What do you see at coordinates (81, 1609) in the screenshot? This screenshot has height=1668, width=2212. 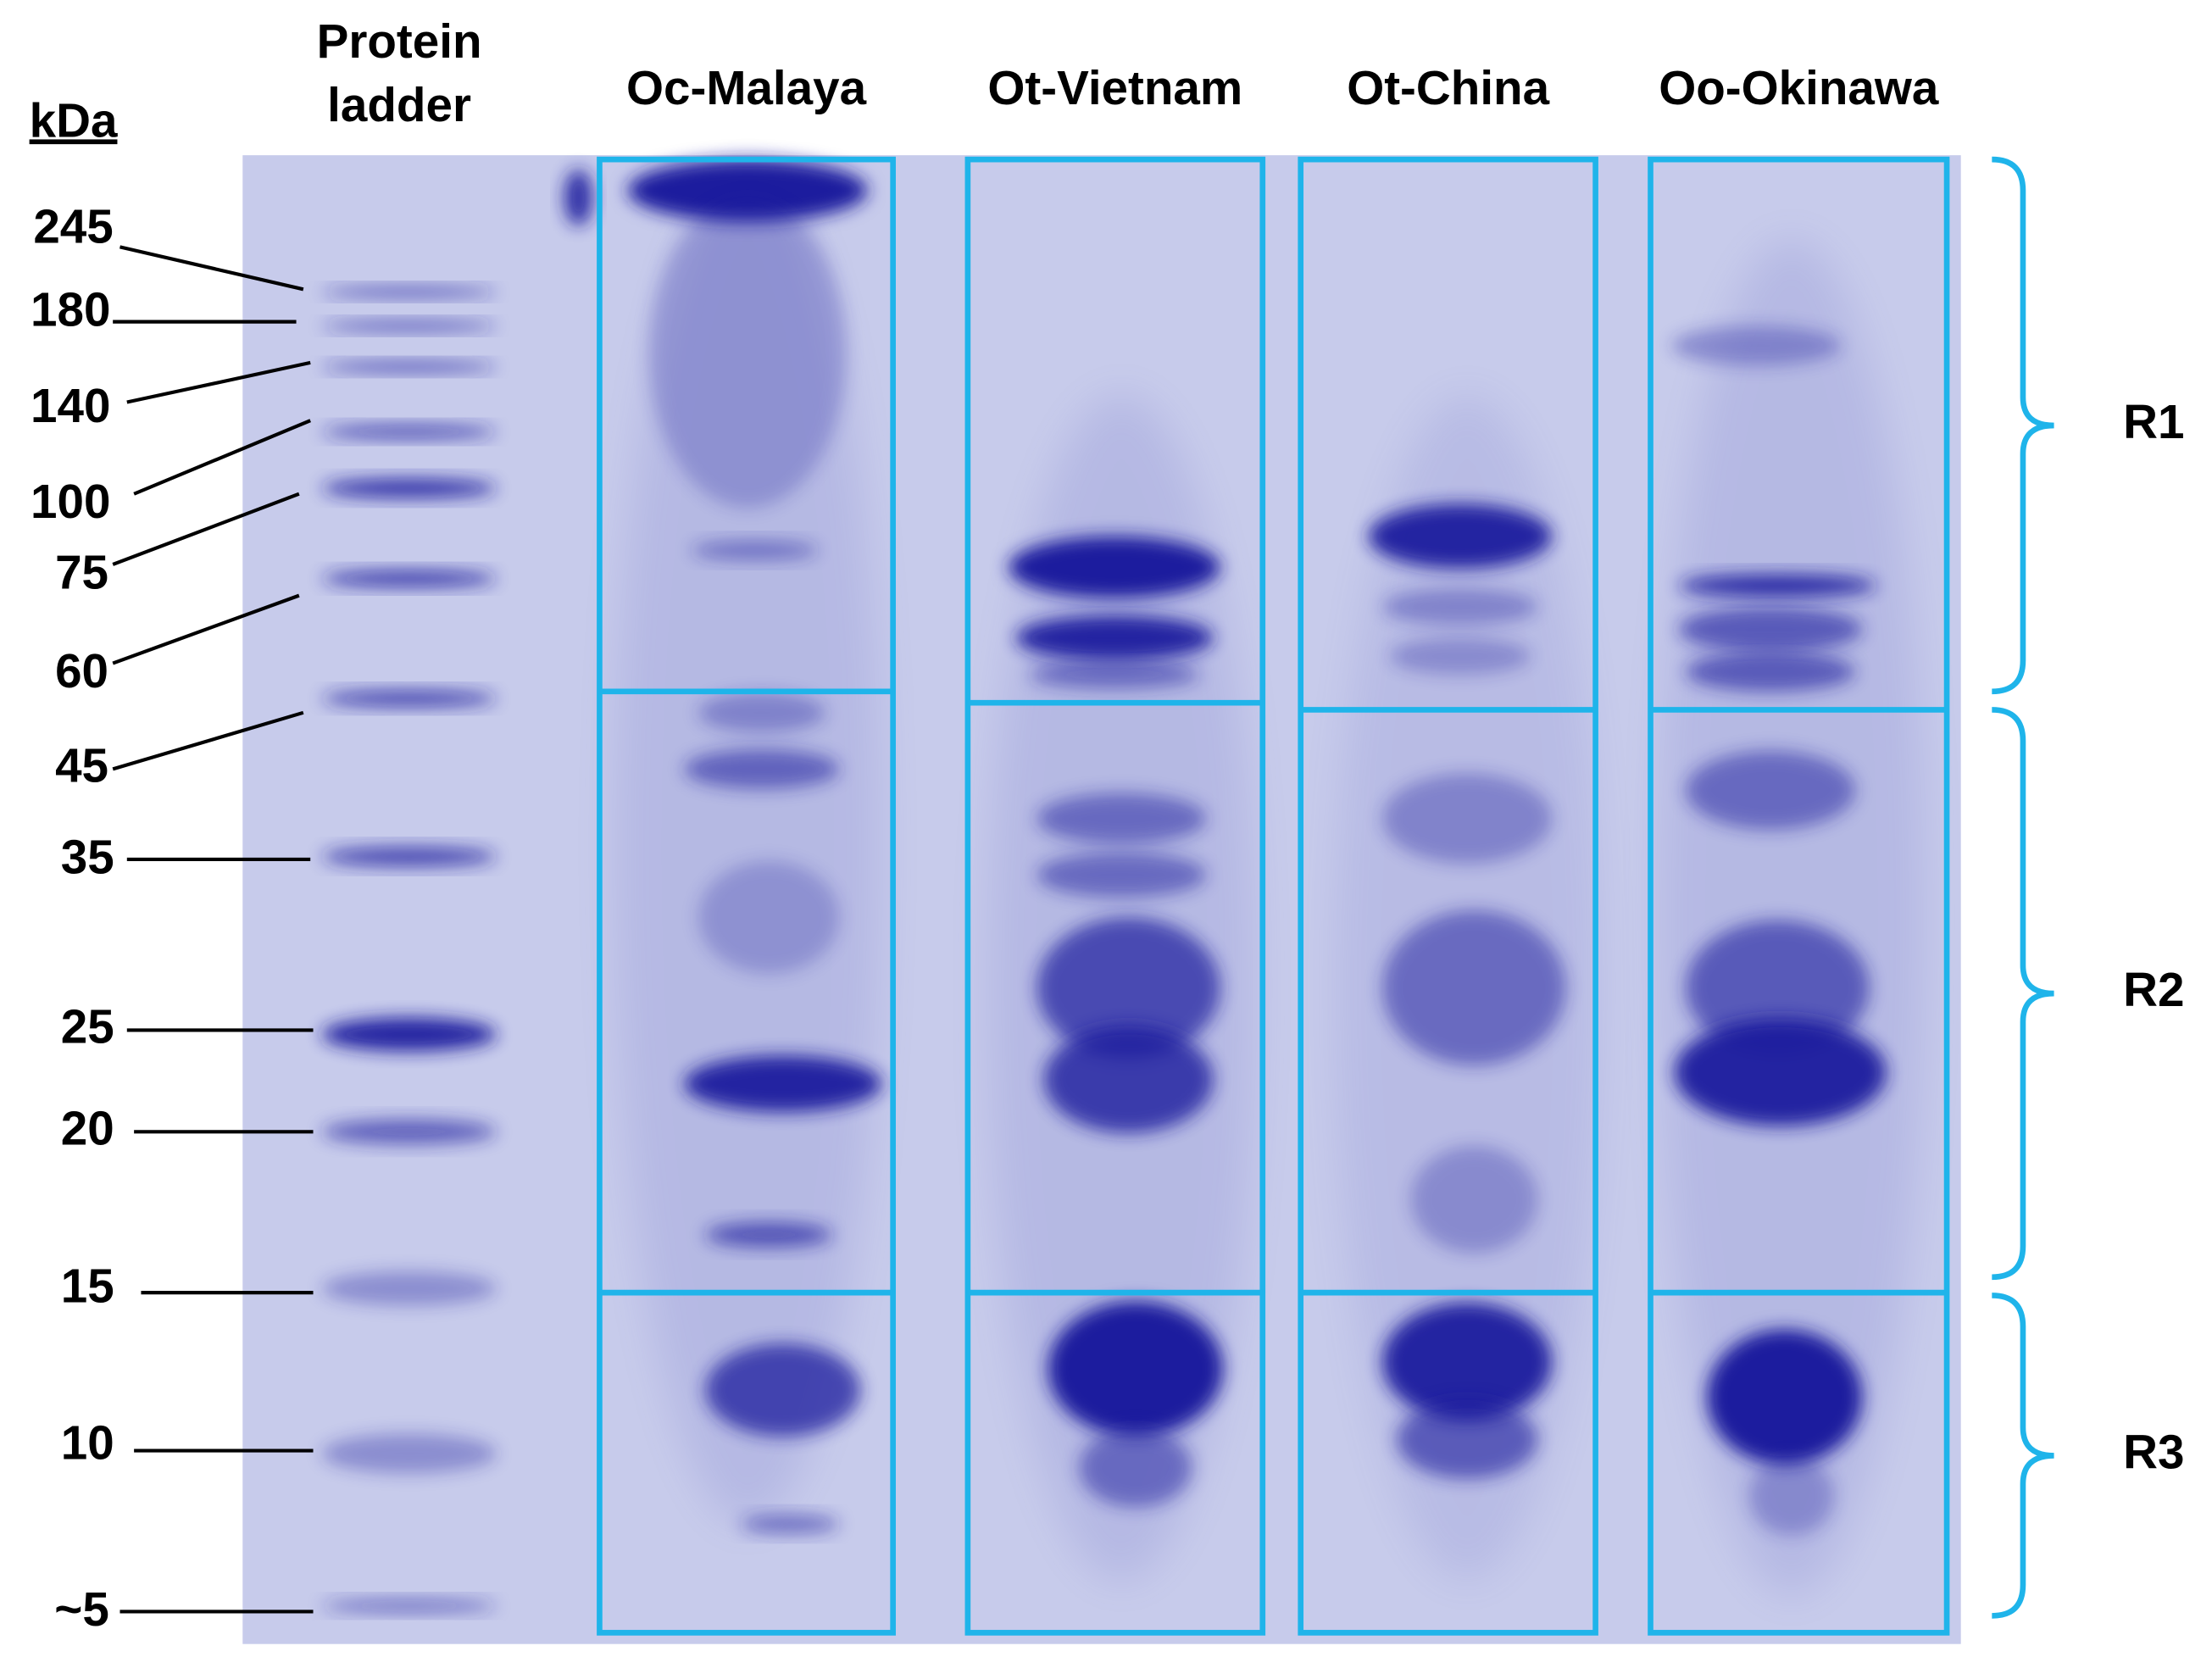 I see `marker-label: ~5` at bounding box center [81, 1609].